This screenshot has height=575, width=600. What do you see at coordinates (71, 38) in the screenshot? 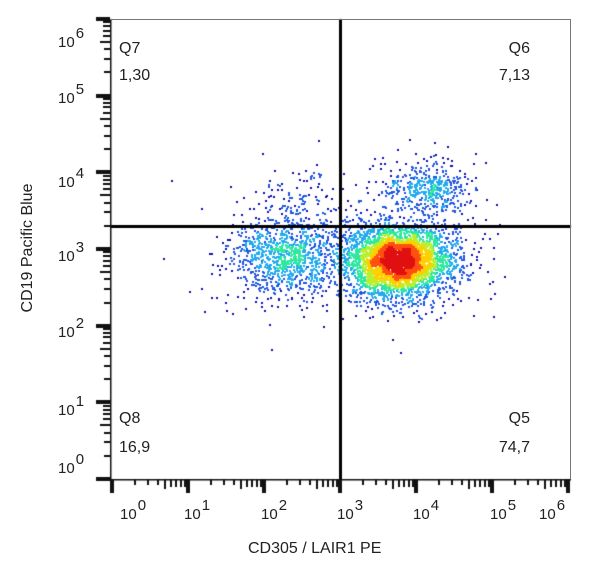
I see `y-tick-label: 10⁶` at bounding box center [71, 38].